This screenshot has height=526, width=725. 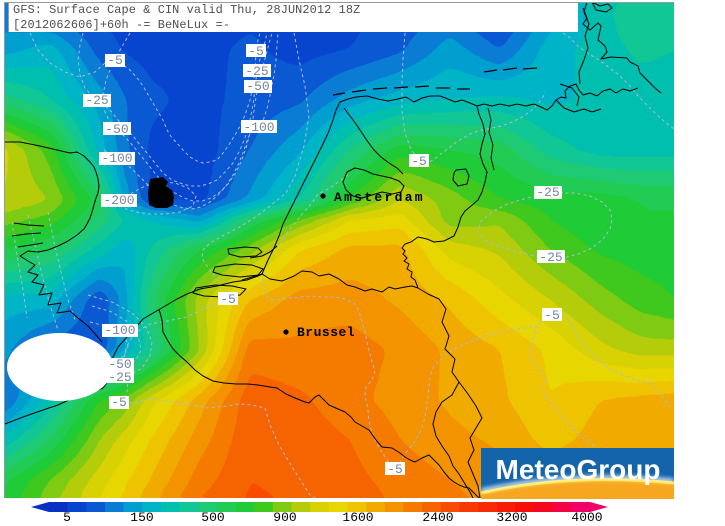 What do you see at coordinates (578, 469) in the screenshot?
I see `svg-text: MeteoGroup` at bounding box center [578, 469].